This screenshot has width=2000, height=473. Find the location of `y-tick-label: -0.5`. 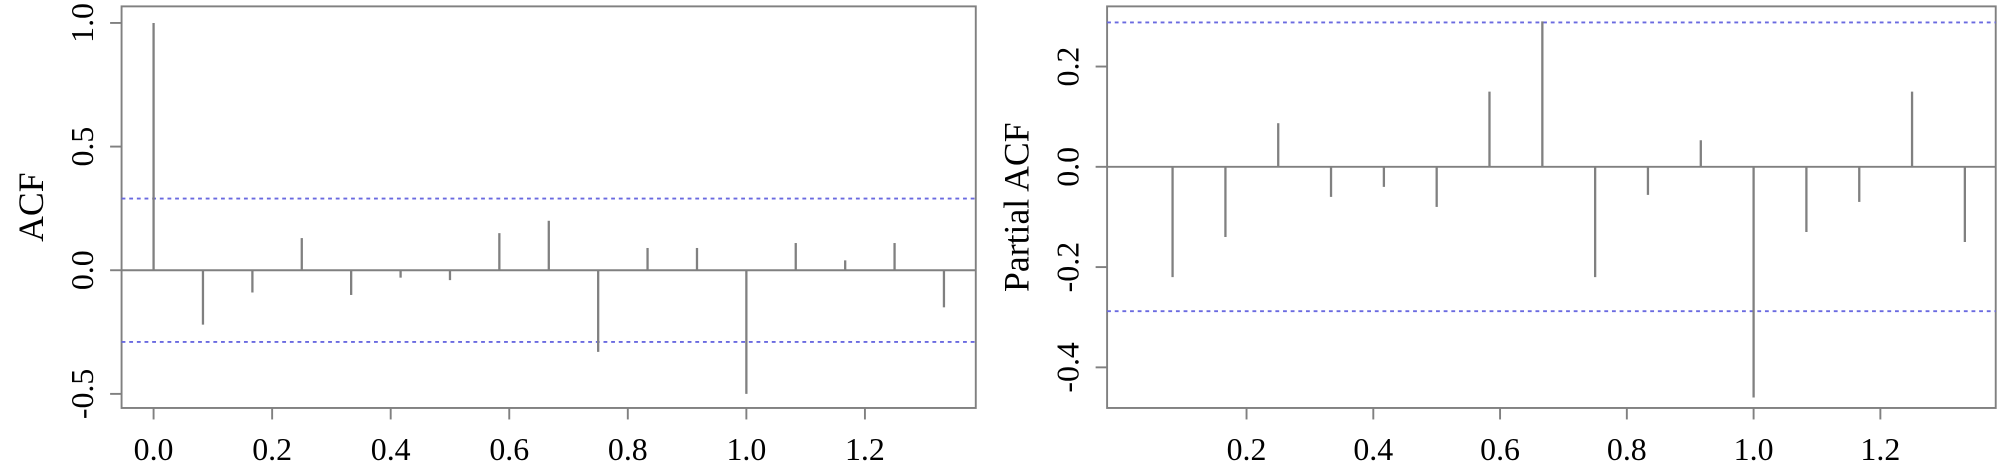

y-tick-label: -0.5 is located at coordinates (82, 394).